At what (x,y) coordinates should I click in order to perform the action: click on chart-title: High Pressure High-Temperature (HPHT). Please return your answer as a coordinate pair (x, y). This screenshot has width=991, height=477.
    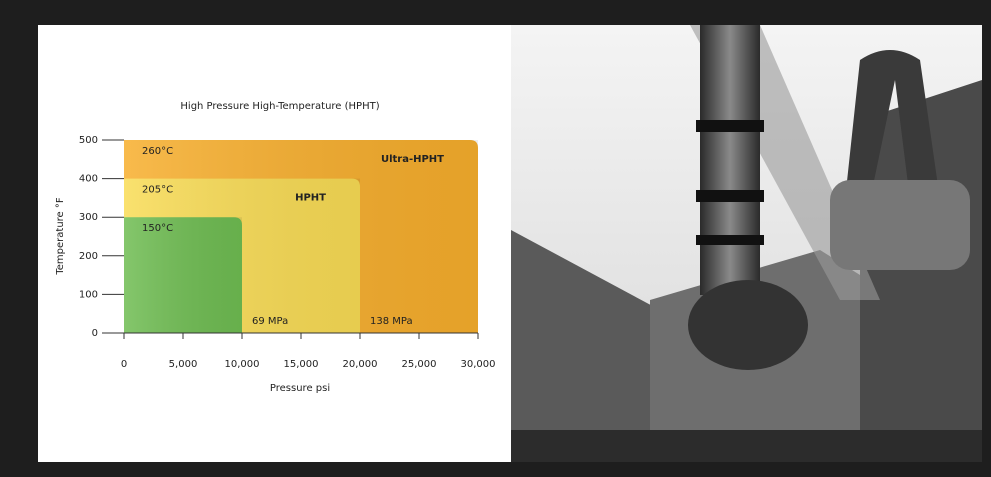
    Looking at the image, I should click on (279, 106).